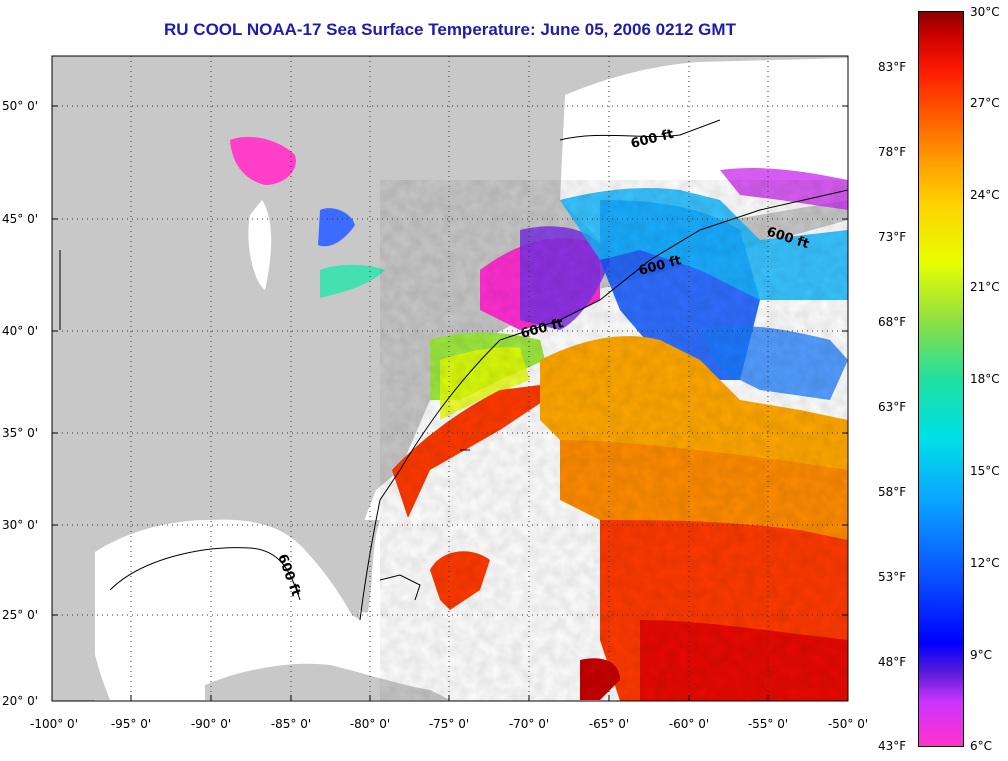 This screenshot has width=1008, height=761. What do you see at coordinates (985, 563) in the screenshot?
I see `colorbar-celsius-label: 12°C` at bounding box center [985, 563].